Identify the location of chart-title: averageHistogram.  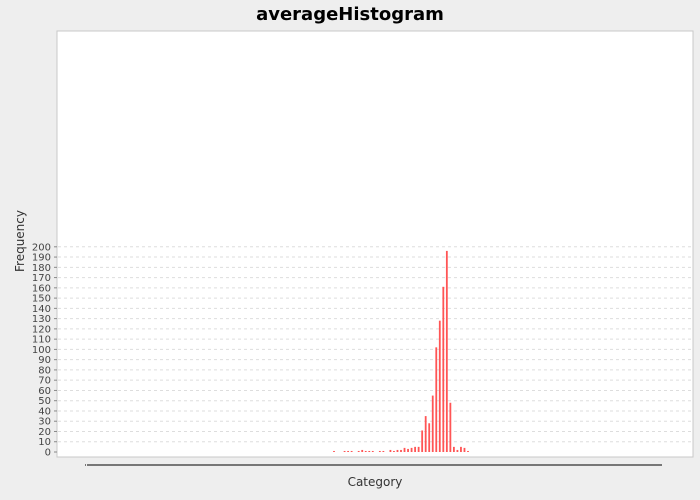
(350, 14).